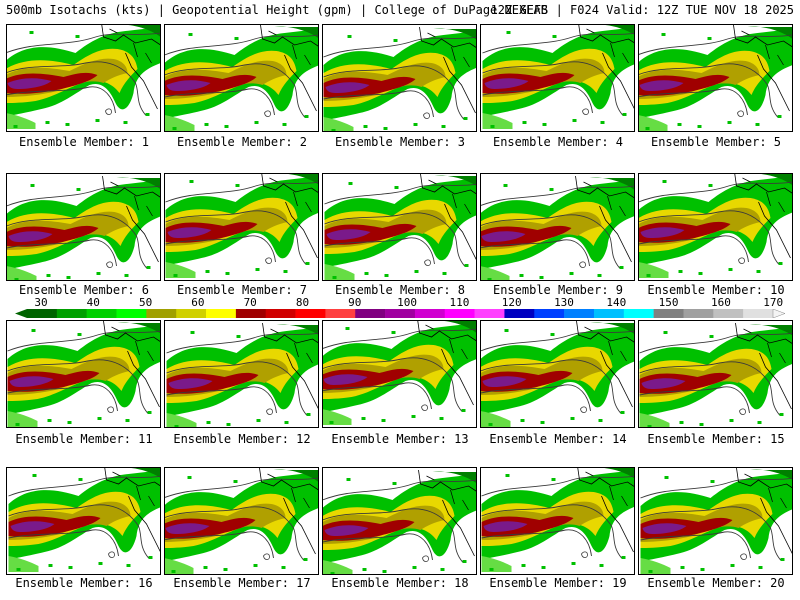  Describe the element at coordinates (668, 302) in the screenshot. I see `colorbar-tick-label: 150` at that location.